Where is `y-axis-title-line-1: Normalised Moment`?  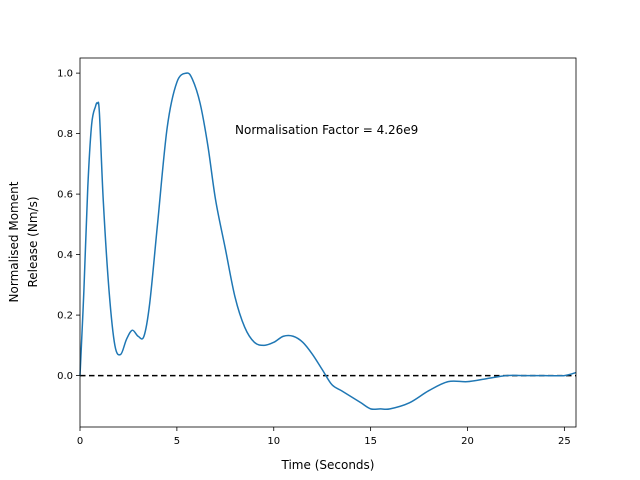
y-axis-title-line-1: Normalised Moment is located at coordinates (14, 241).